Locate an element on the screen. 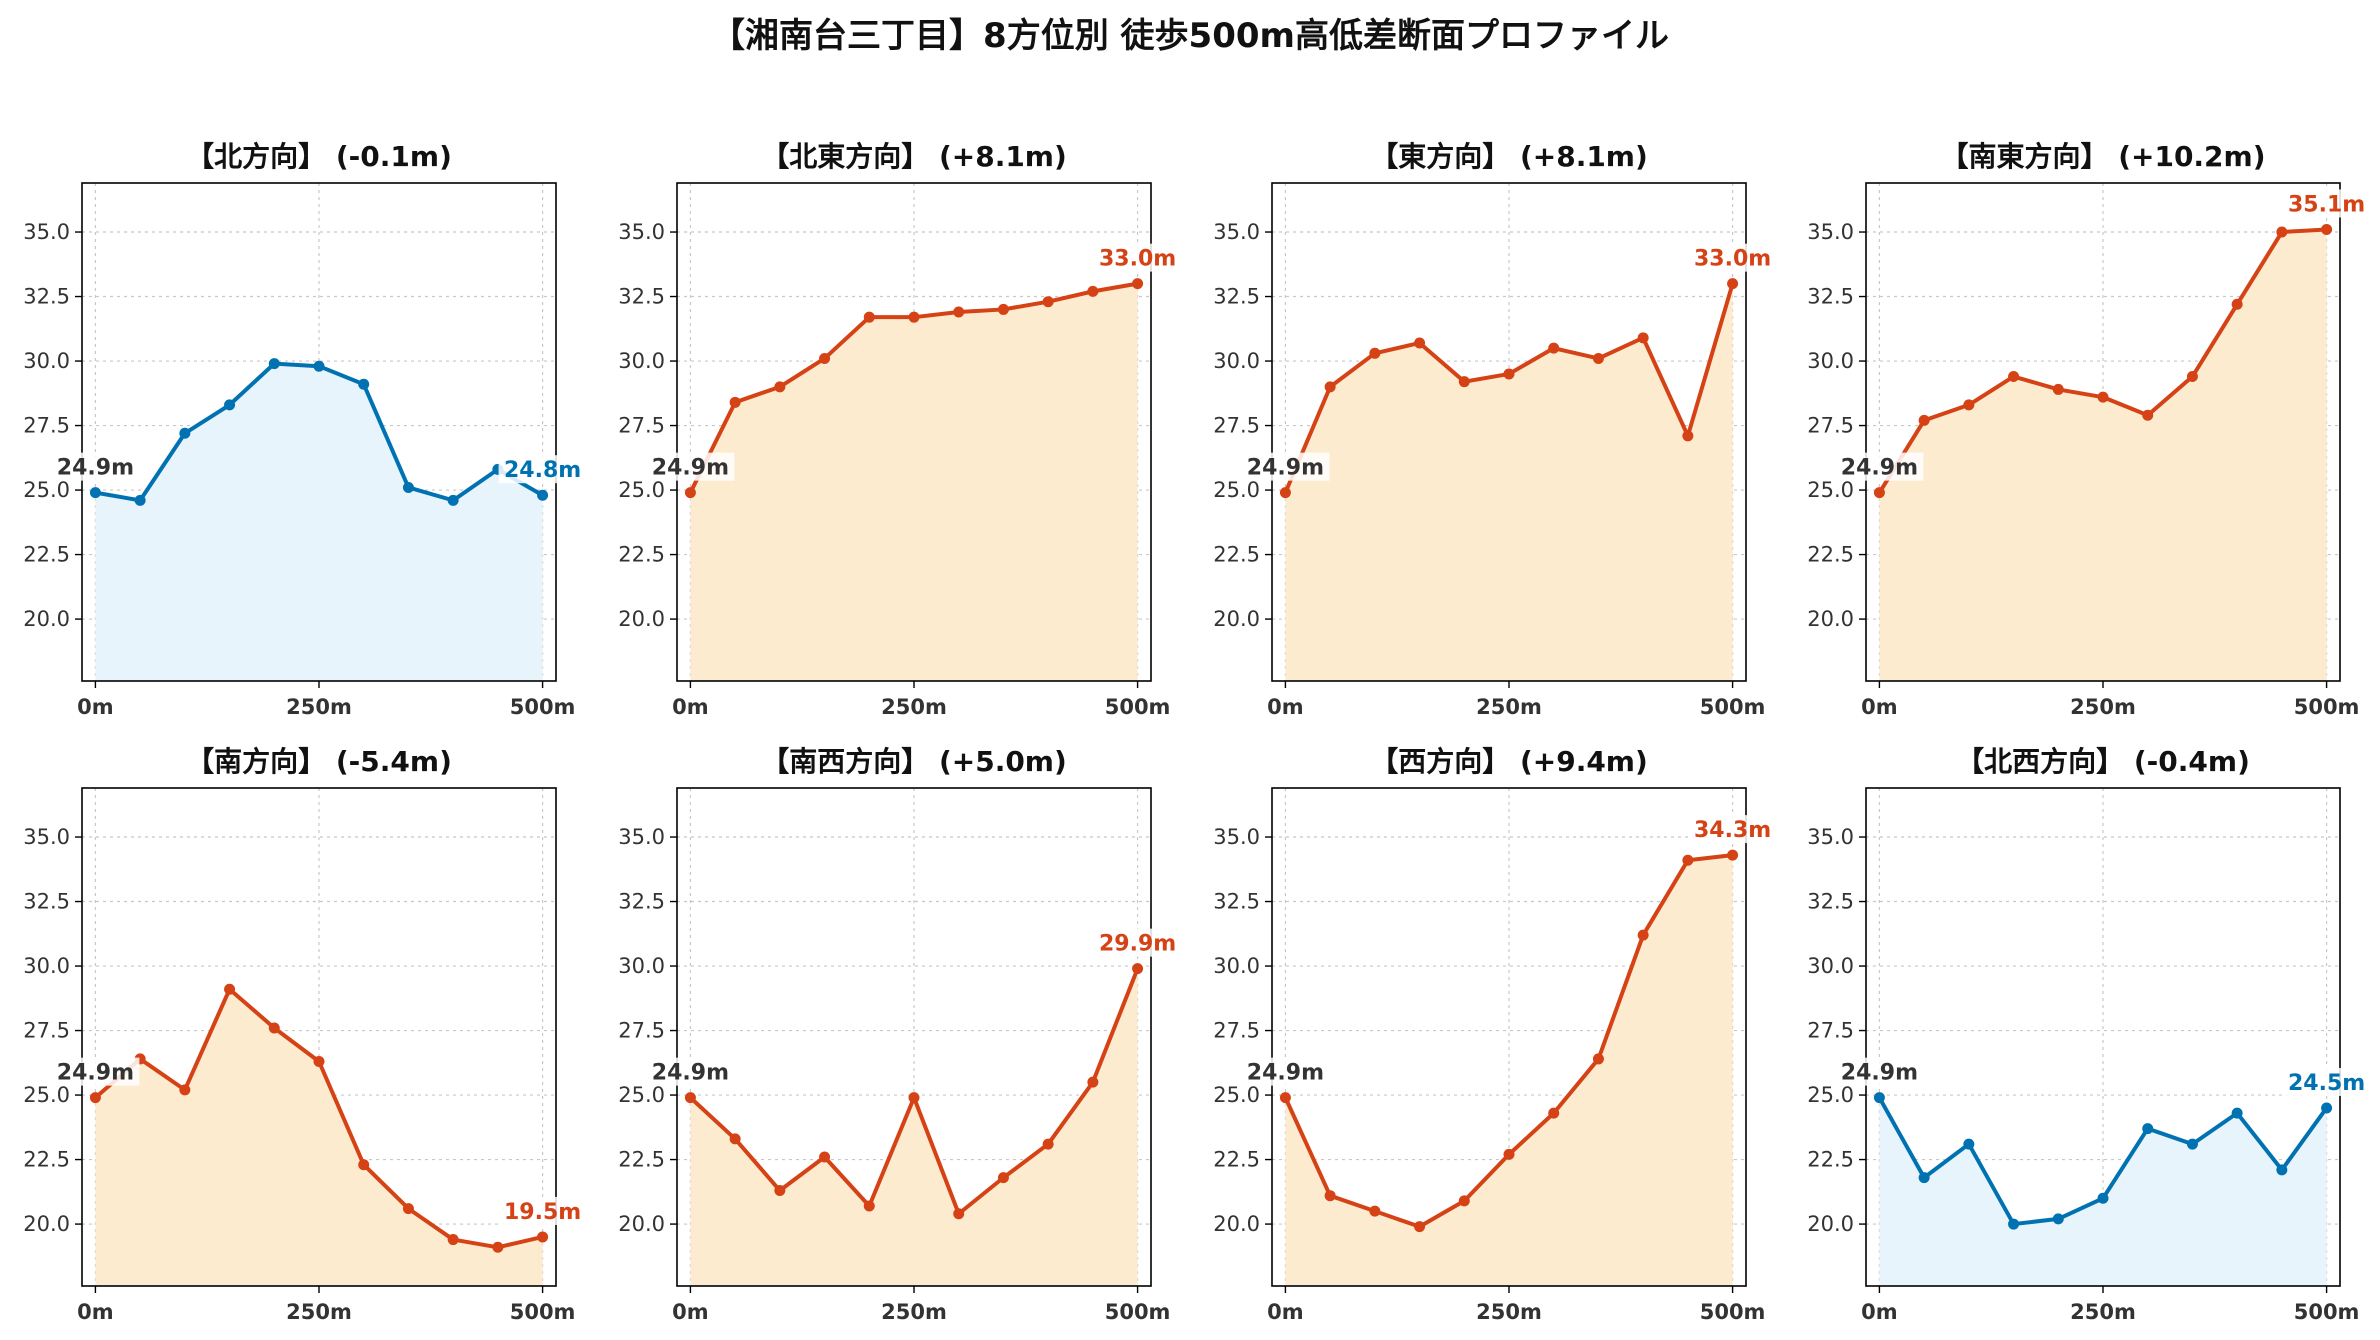 The image size is (2380, 1340). end-label: 24.5m is located at coordinates (2326, 1083).